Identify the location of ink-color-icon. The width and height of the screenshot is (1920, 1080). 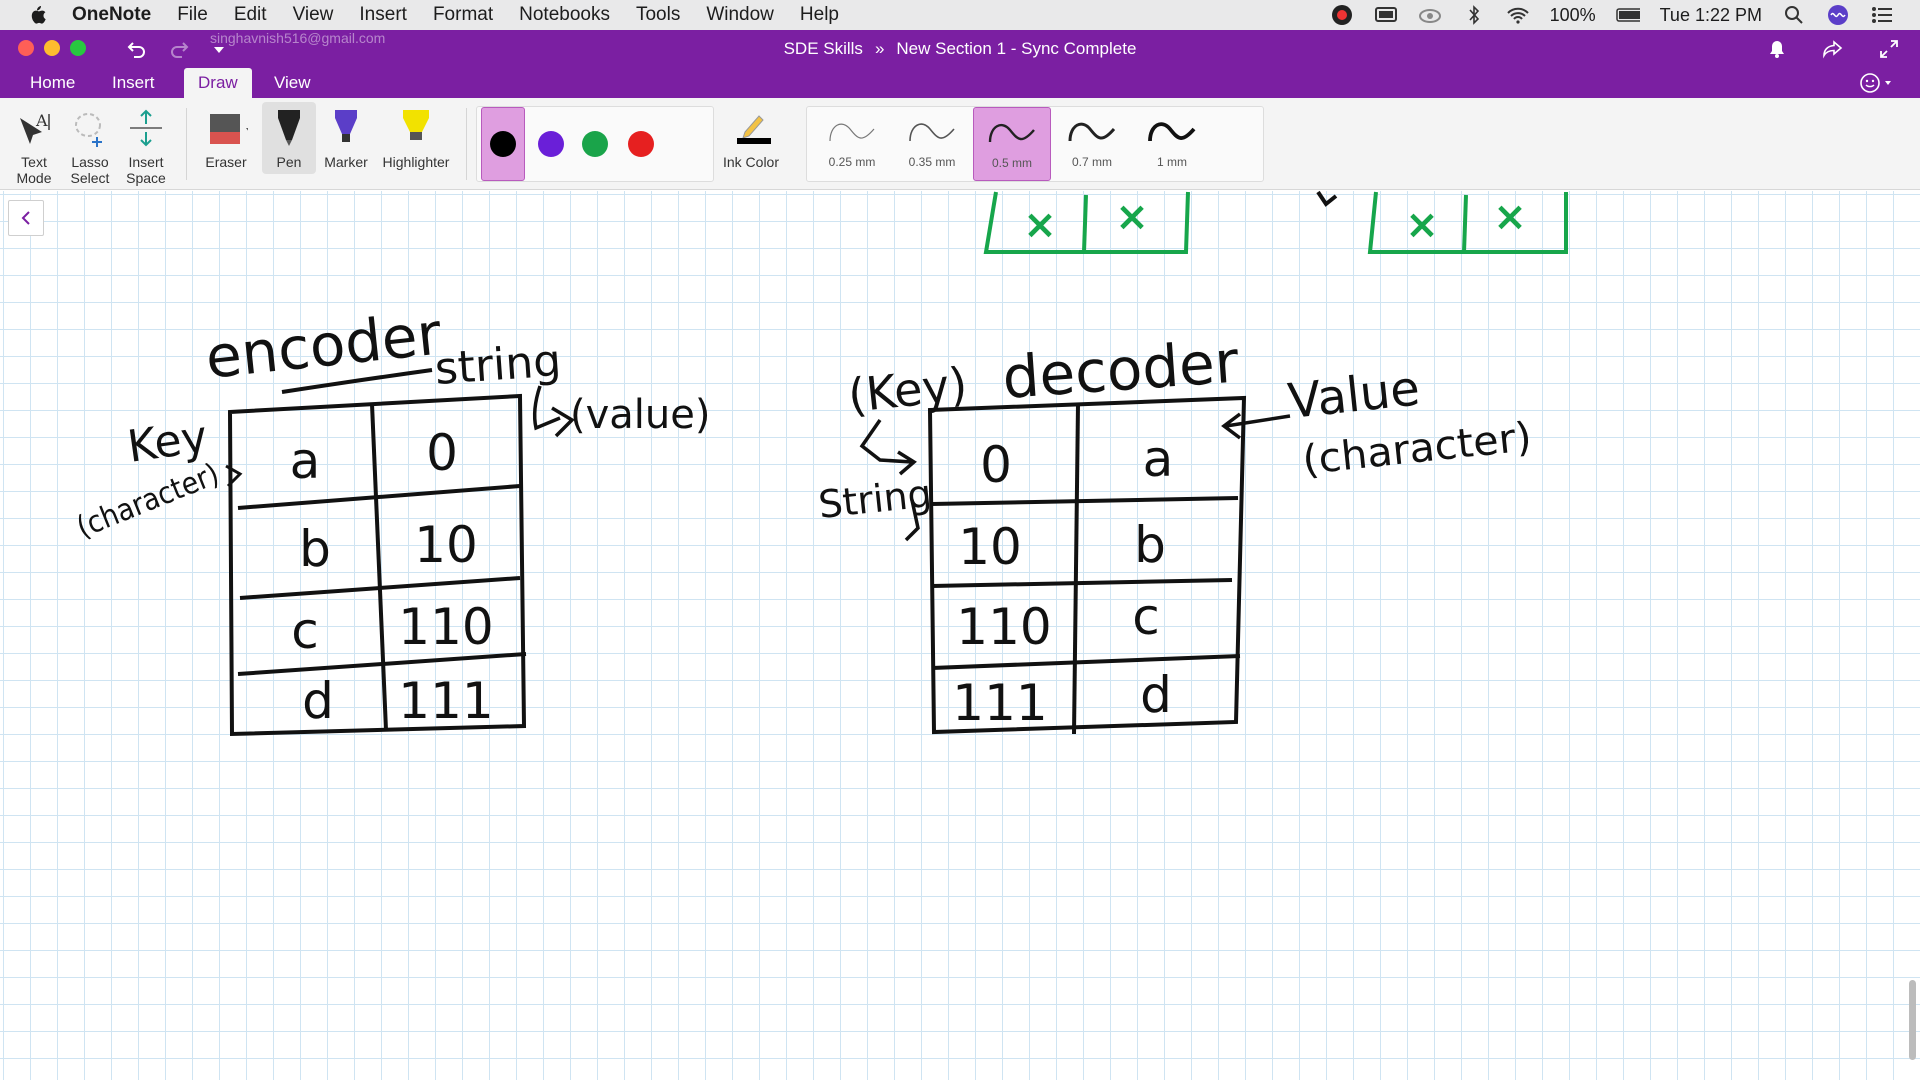
(751, 128).